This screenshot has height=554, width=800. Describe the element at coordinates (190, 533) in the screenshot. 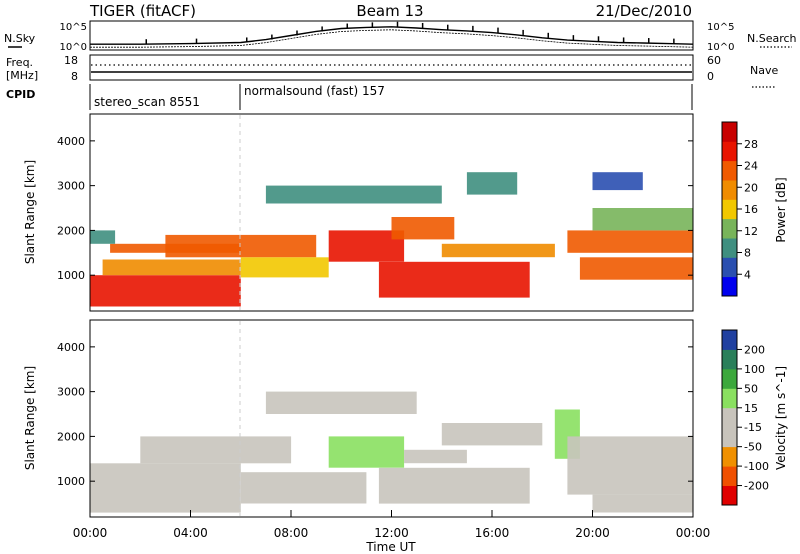

I see `x-tick-label: 04:00` at that location.